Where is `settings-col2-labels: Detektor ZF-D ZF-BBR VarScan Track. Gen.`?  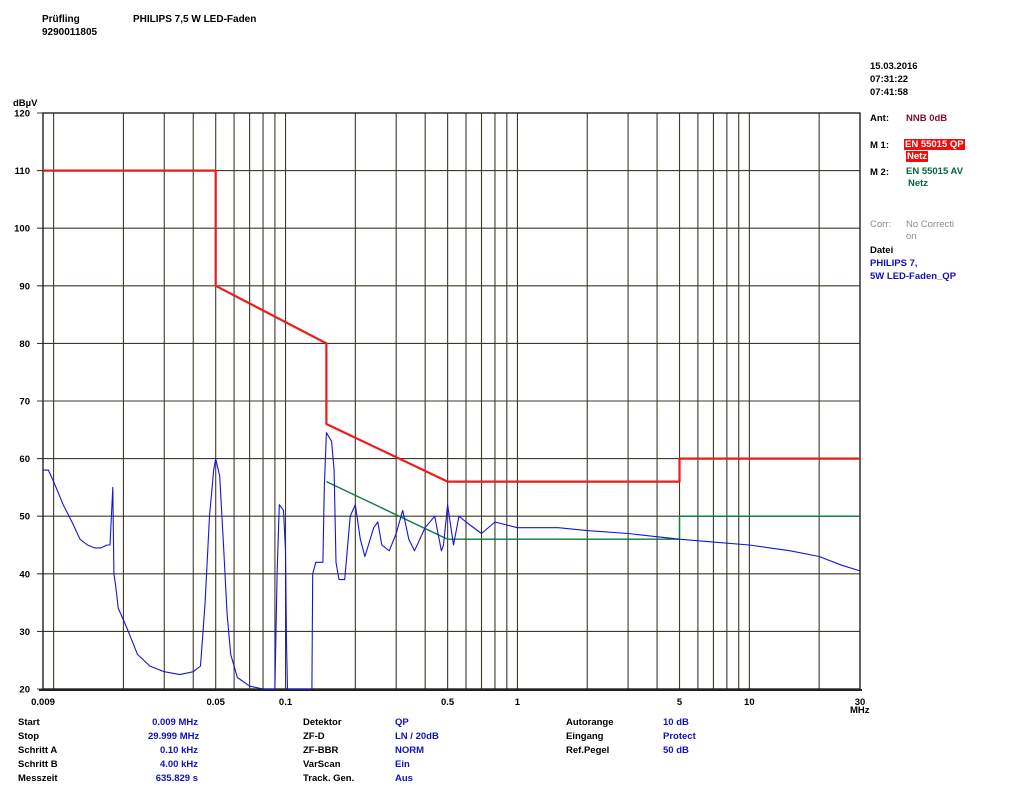
settings-col2-labels: Detektor ZF-D ZF-BBR VarScan Track. Gen. is located at coordinates (328, 751).